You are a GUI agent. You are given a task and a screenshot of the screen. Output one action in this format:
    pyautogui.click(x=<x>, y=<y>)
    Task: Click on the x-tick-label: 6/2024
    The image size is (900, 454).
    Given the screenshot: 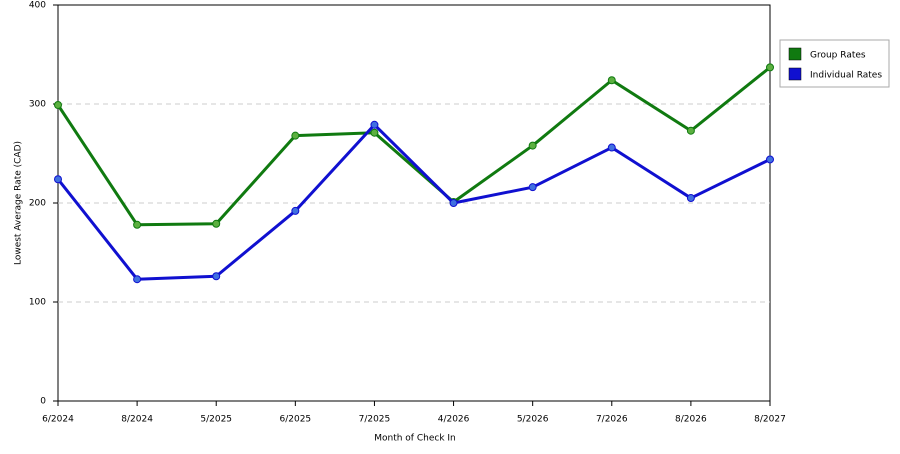 What is the action you would take?
    pyautogui.click(x=58, y=420)
    